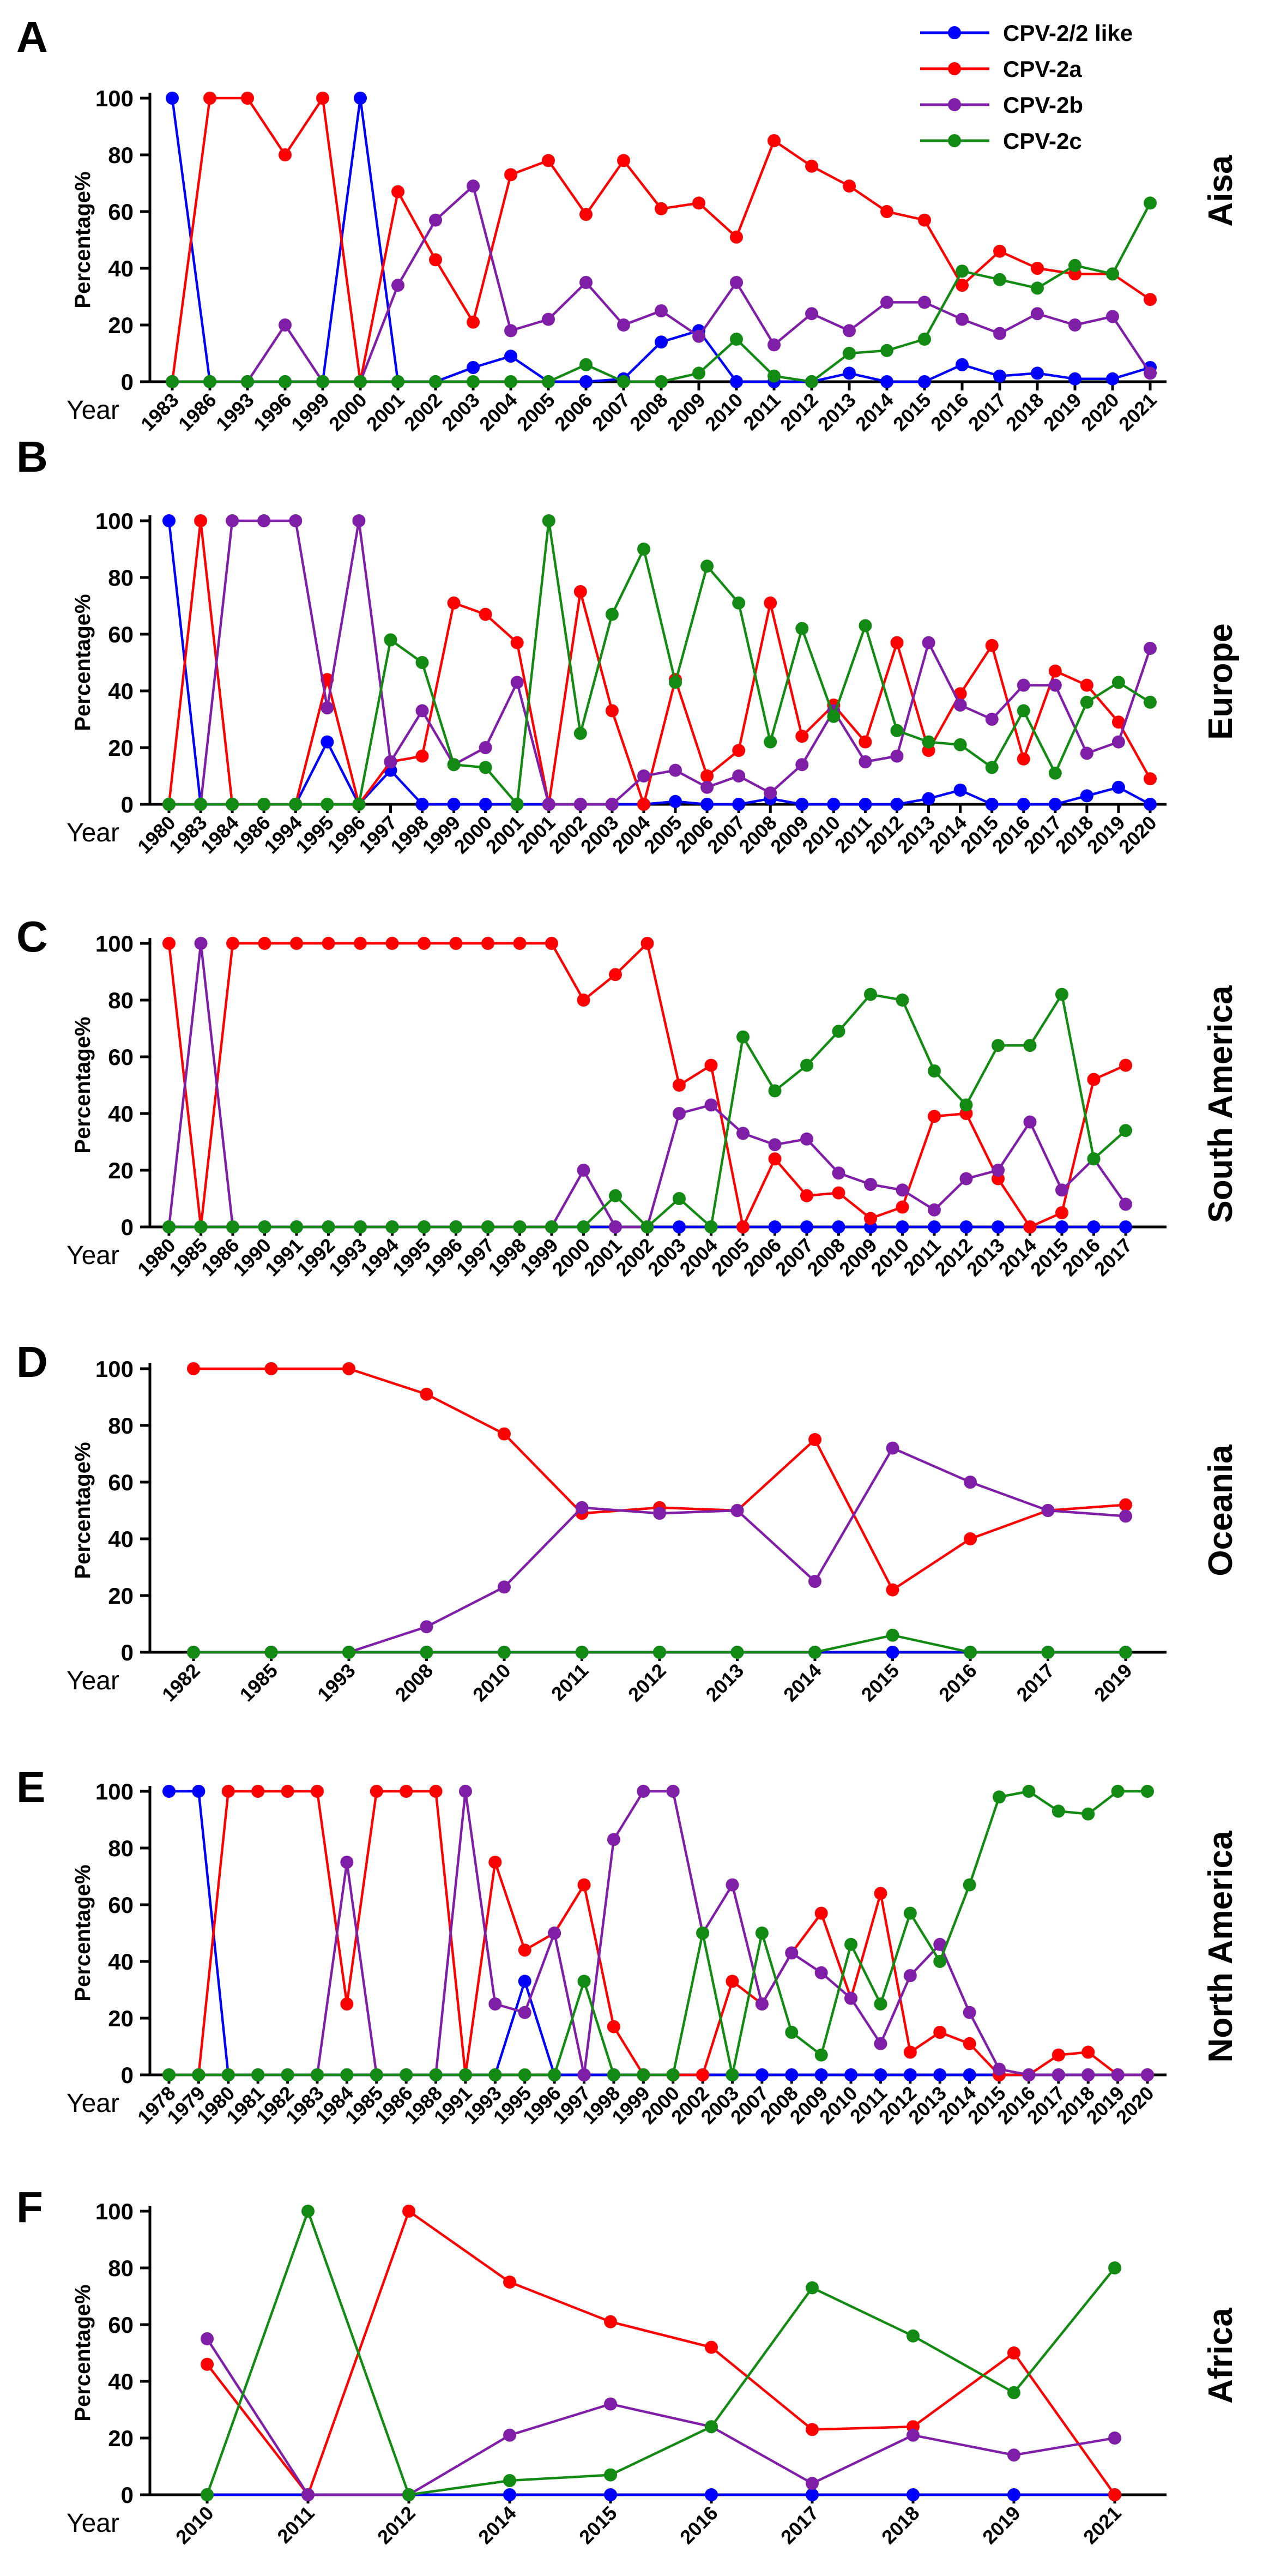 Image resolution: width=1275 pixels, height=2576 pixels. Describe the element at coordinates (661, 2353) in the screenshot. I see `series-cpv-2c` at that location.